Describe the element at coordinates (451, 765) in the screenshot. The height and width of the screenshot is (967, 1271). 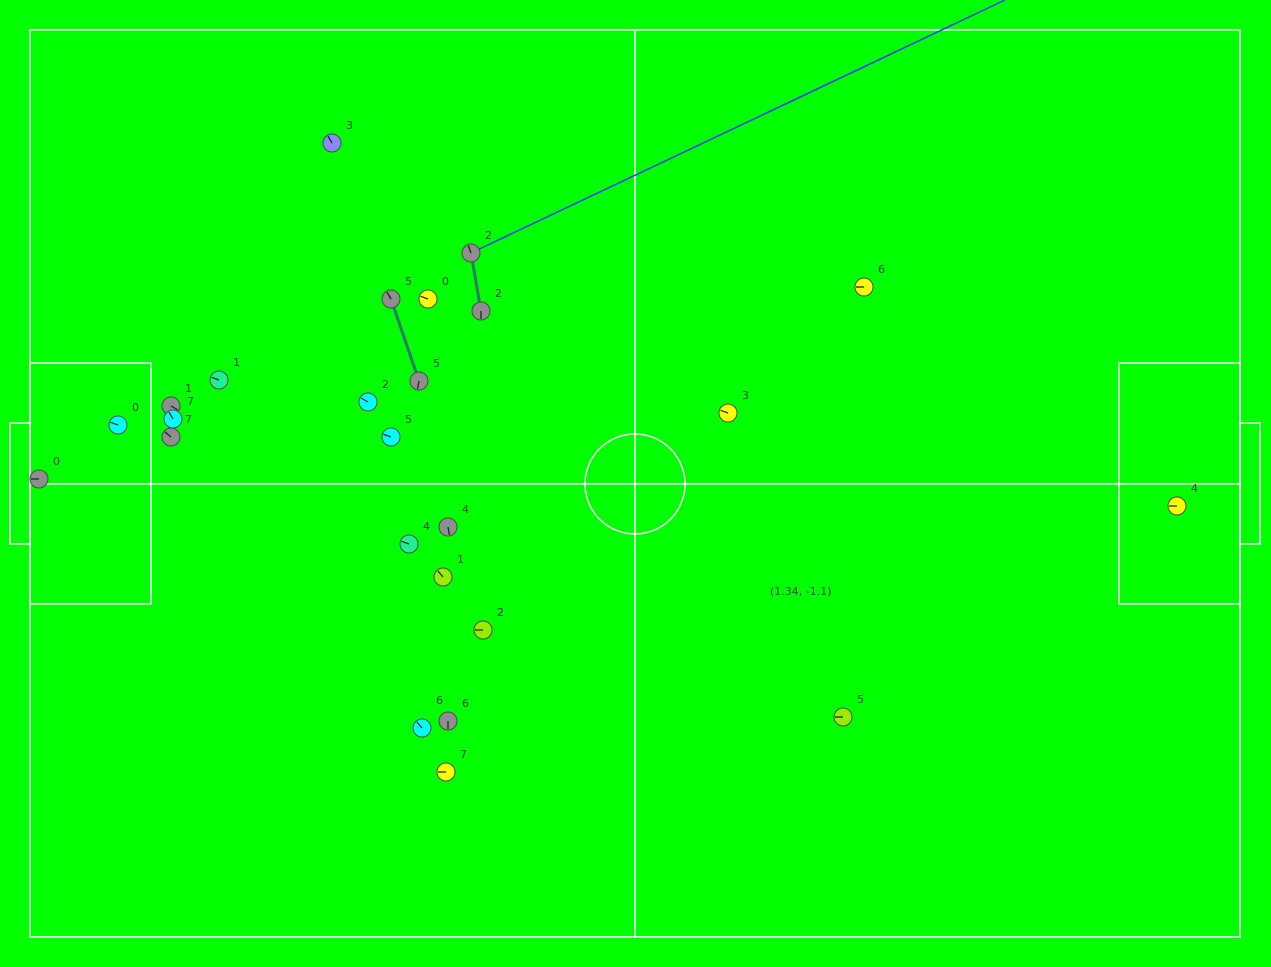
I see `robot-yellow-7: 7` at that location.